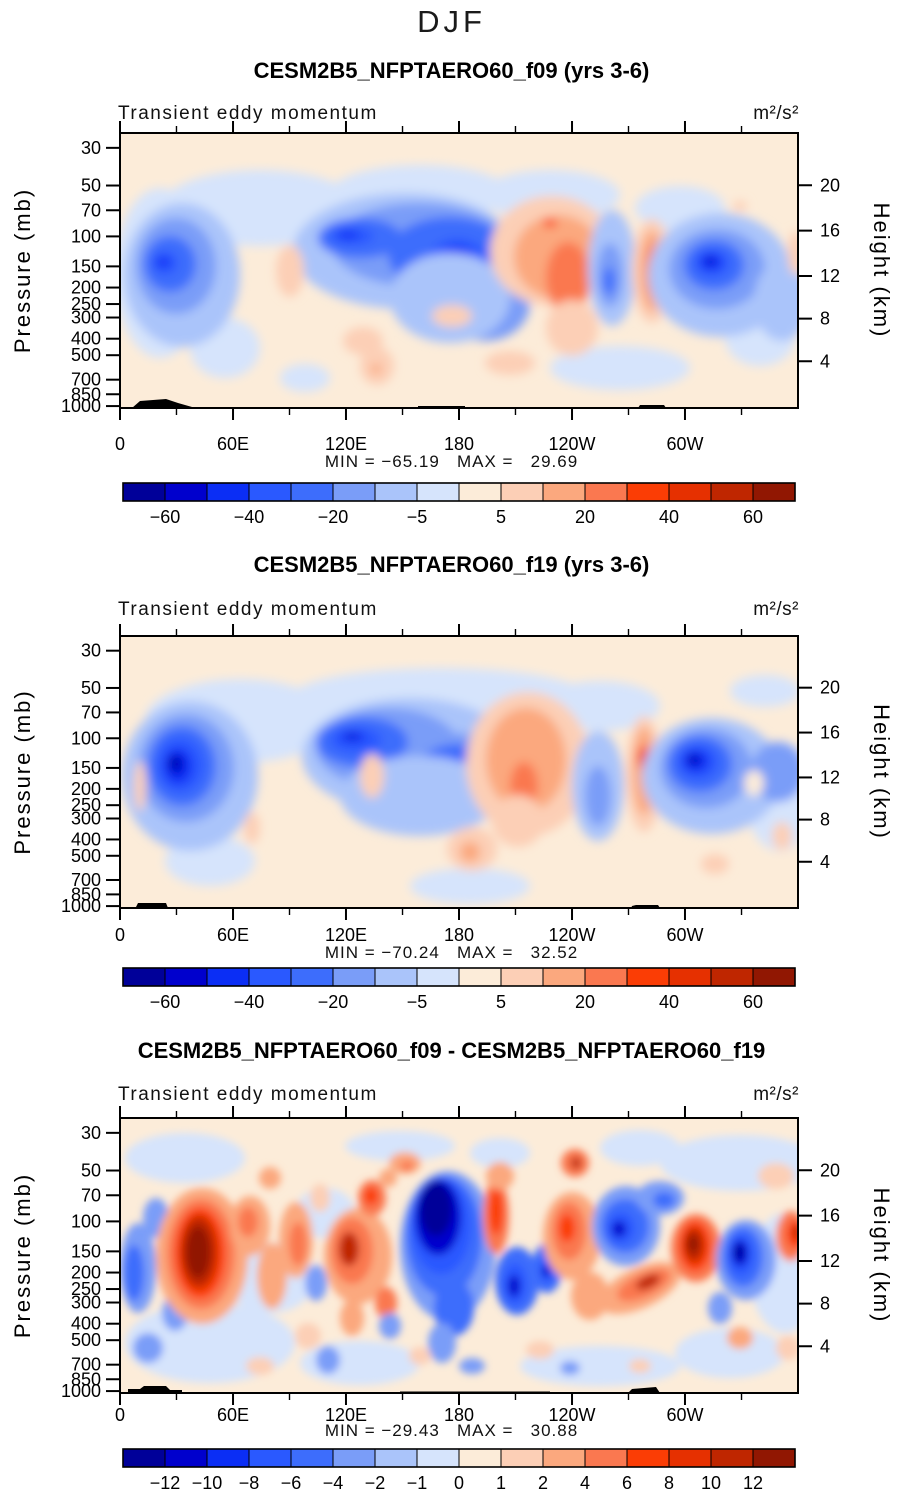  Describe the element at coordinates (86, 1365) in the screenshot. I see `pressure-tick-label: 700` at that location.